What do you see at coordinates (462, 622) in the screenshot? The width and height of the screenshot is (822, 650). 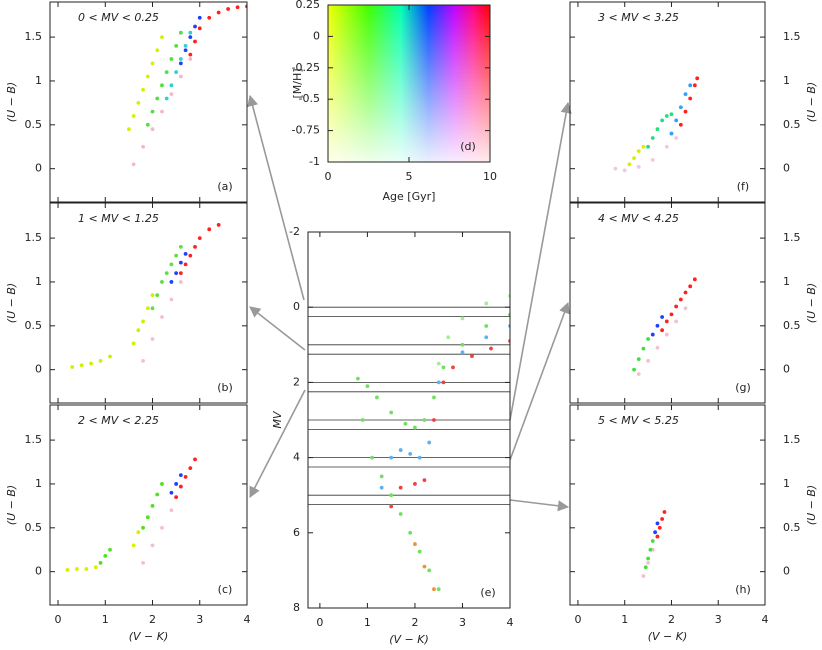 I see `x-tick-label: 3` at bounding box center [462, 622].